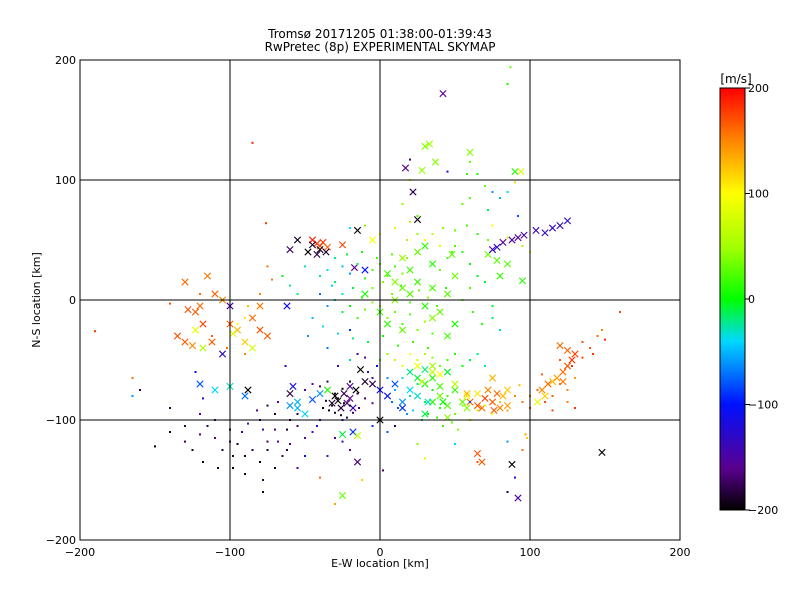 The width and height of the screenshot is (800, 604). What do you see at coordinates (735, 79) in the screenshot?
I see `colorbar-label: [m/s]` at bounding box center [735, 79].